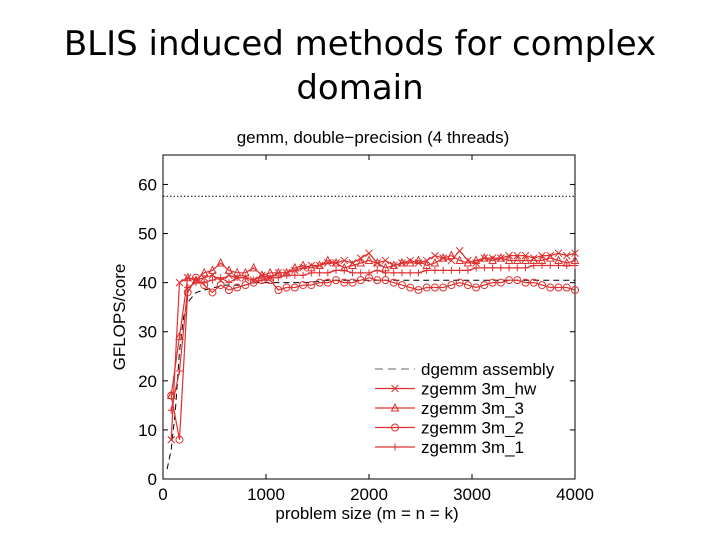 This screenshot has height=540, width=720. I want to click on y-tick-label: 50, so click(147, 234).